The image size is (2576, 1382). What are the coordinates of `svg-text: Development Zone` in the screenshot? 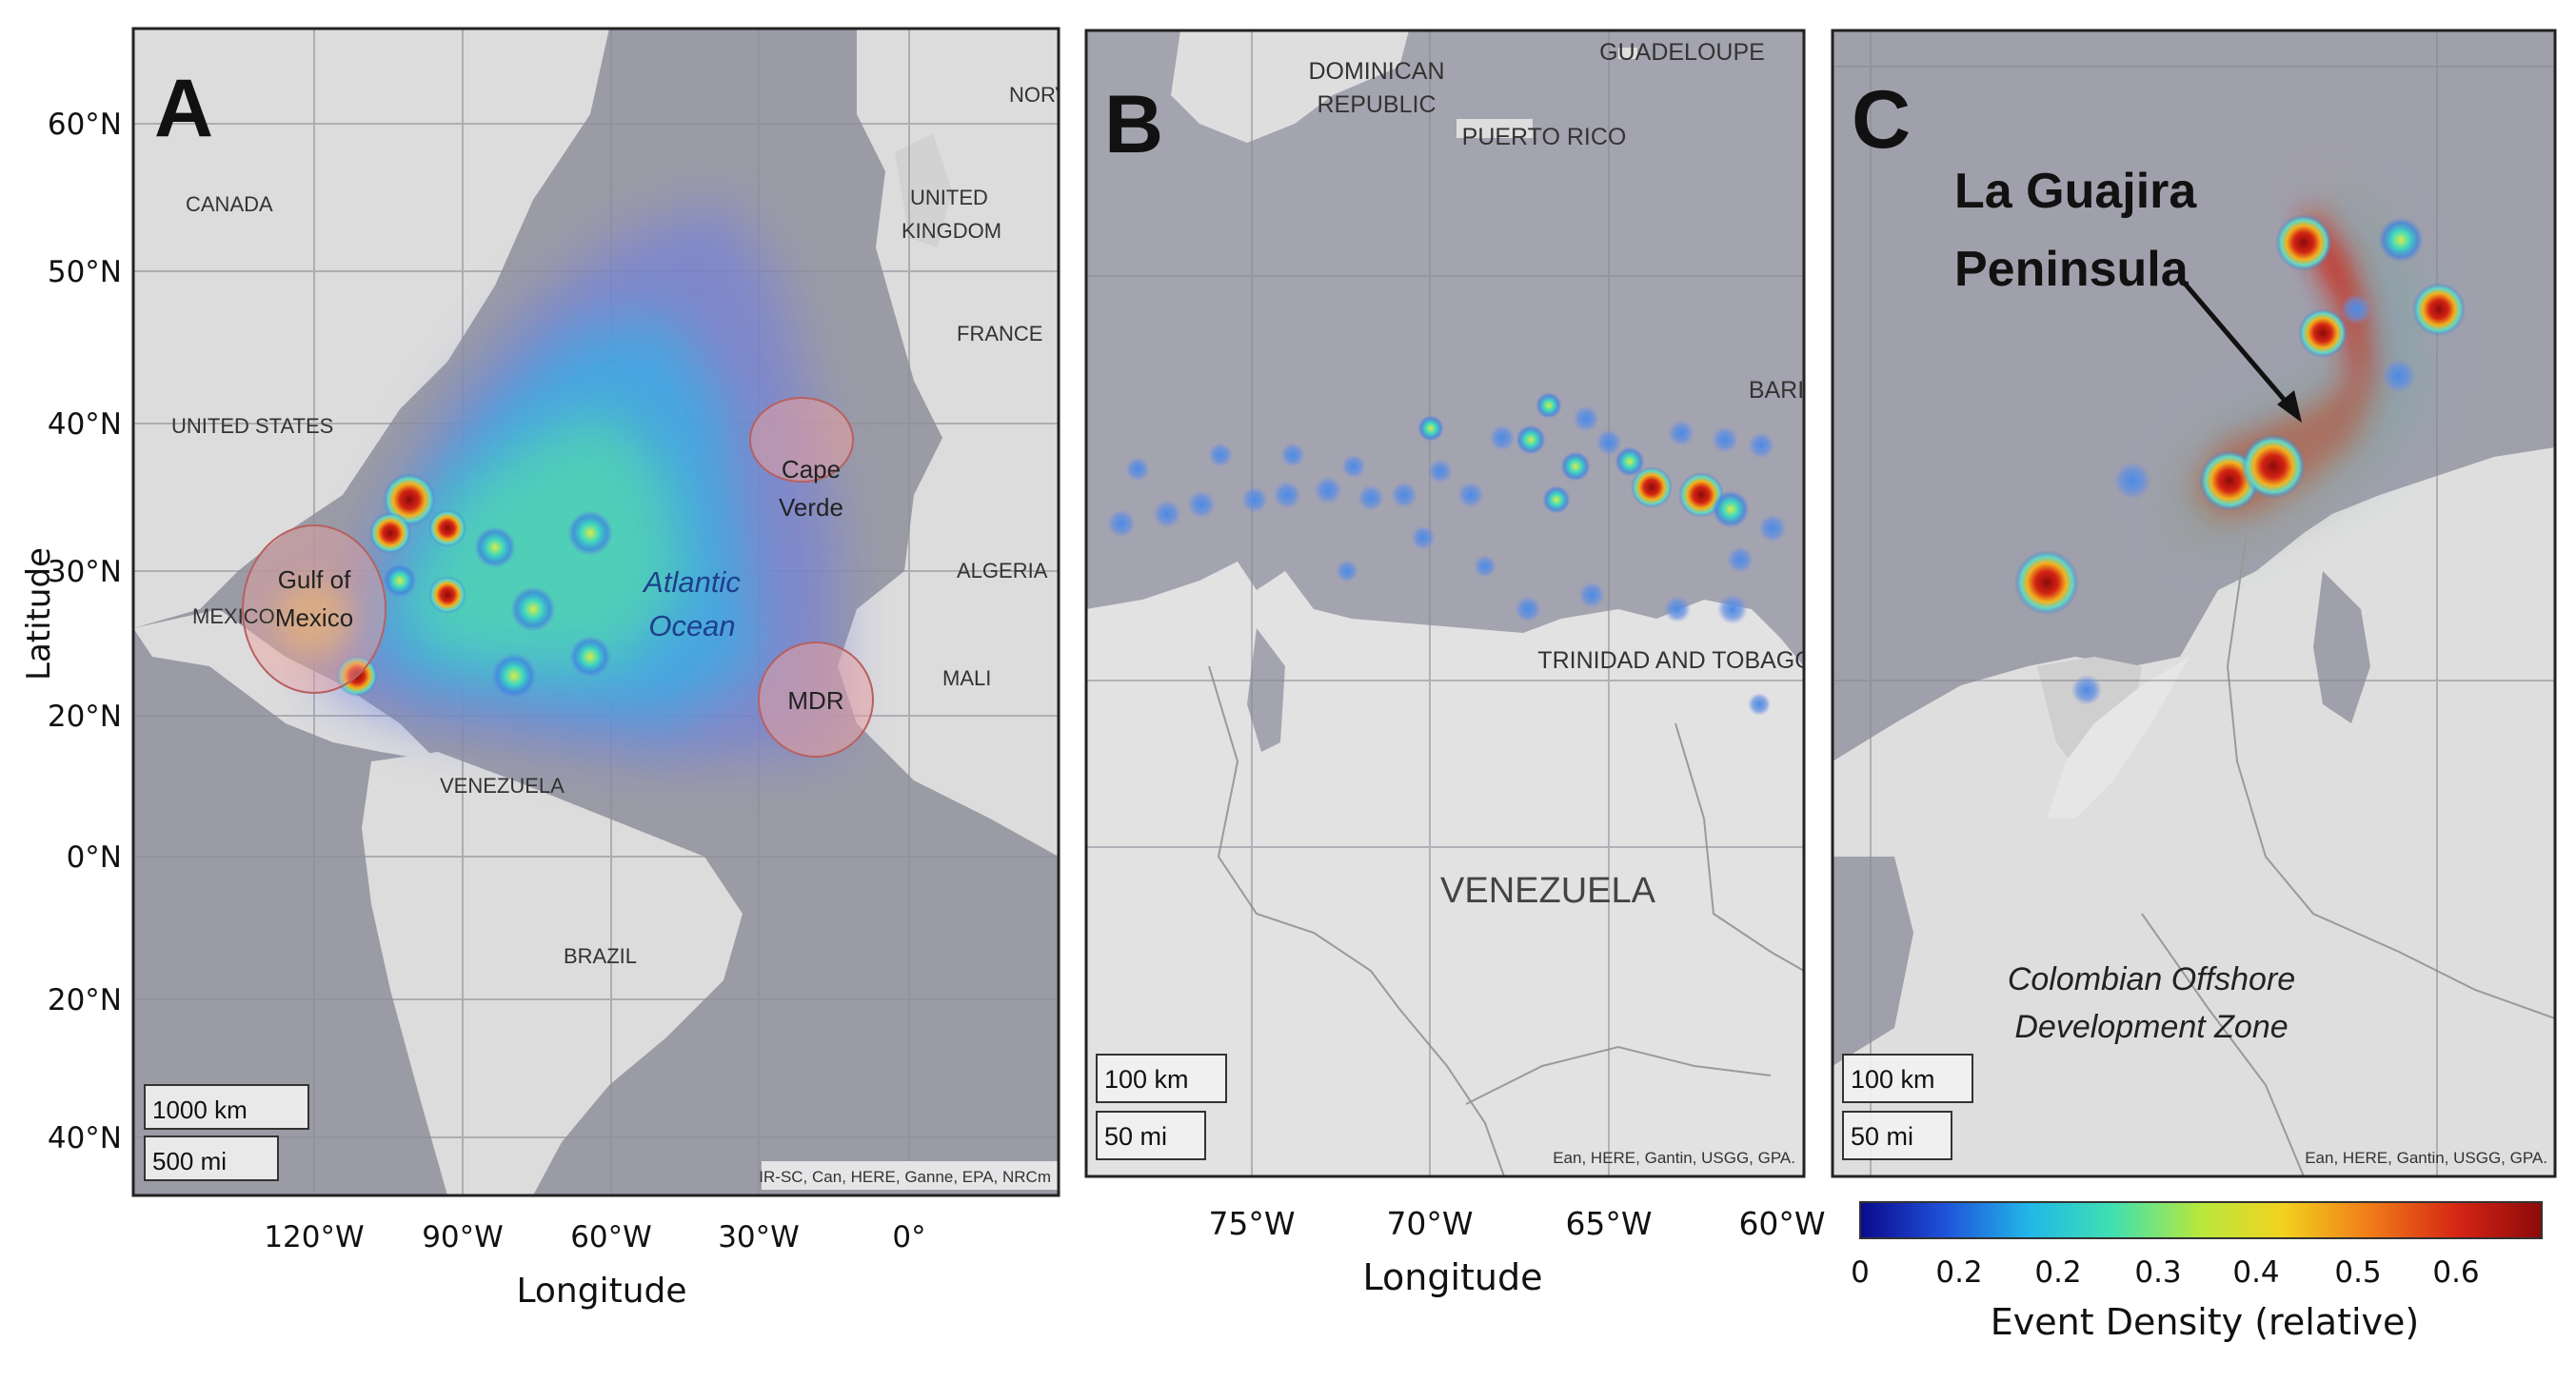 It's located at (2151, 1027).